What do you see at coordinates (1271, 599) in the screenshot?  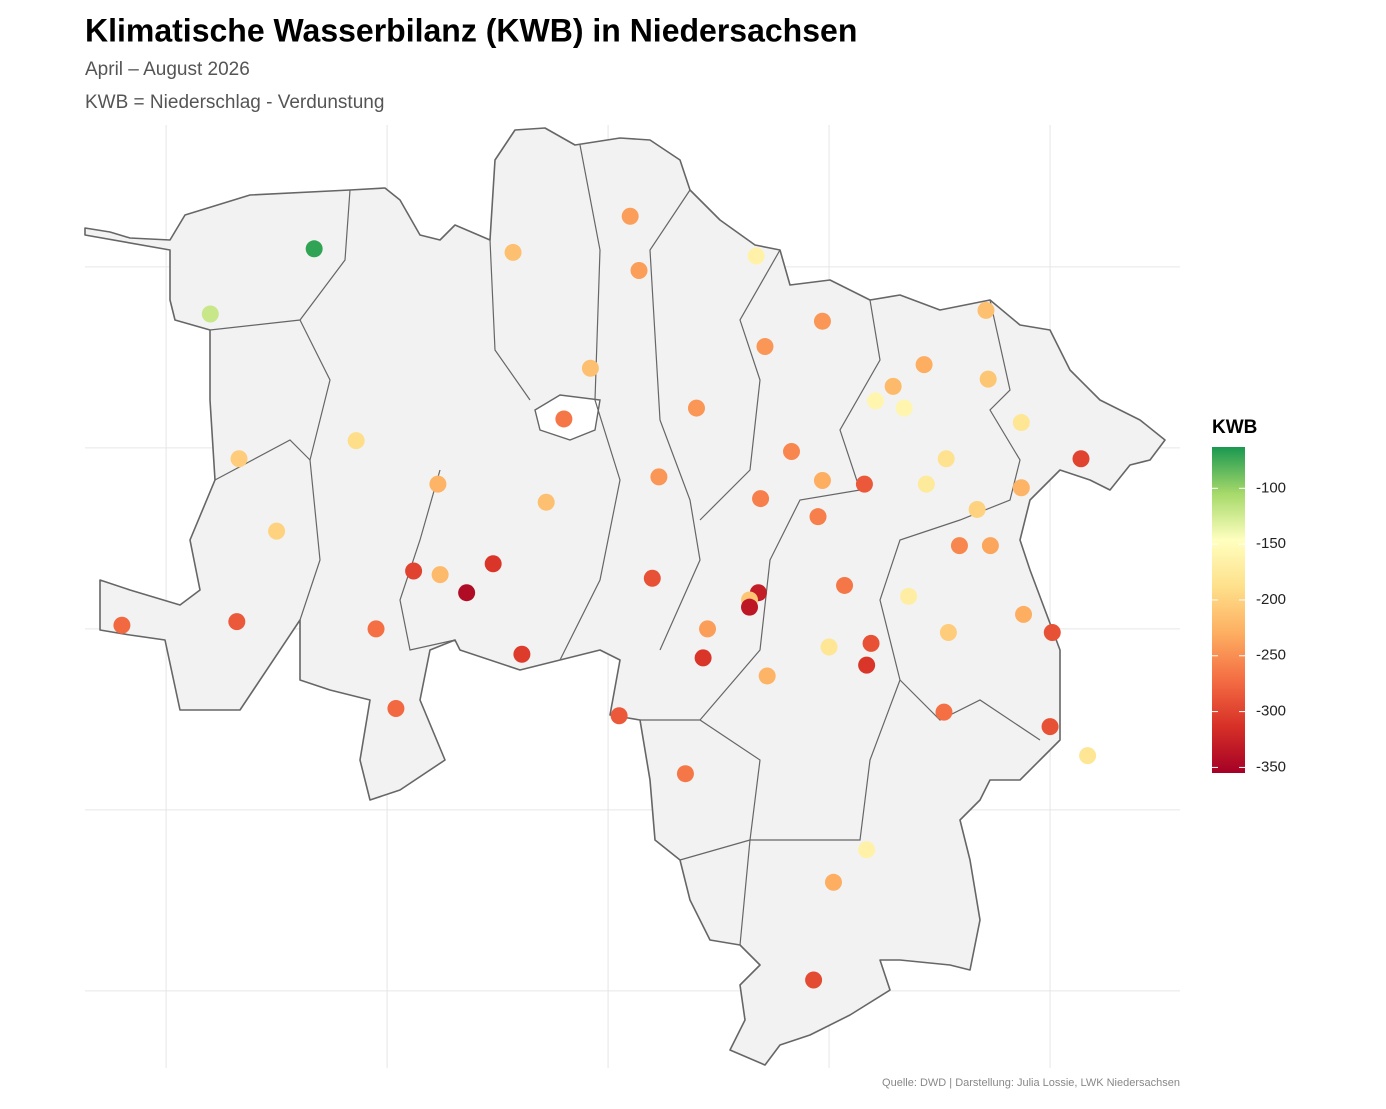 I see `colorbar-label: -200` at bounding box center [1271, 599].